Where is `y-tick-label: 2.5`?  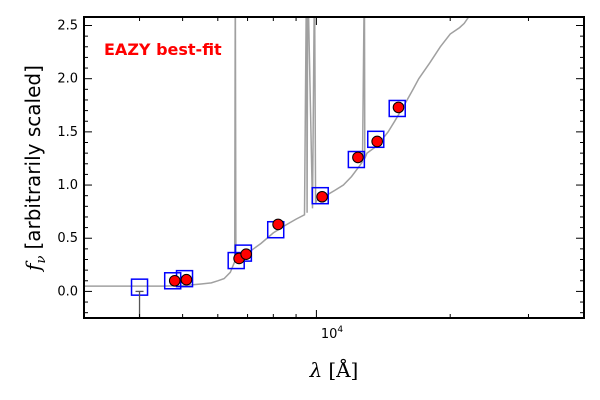
y-tick-label: 2.5 is located at coordinates (67, 26).